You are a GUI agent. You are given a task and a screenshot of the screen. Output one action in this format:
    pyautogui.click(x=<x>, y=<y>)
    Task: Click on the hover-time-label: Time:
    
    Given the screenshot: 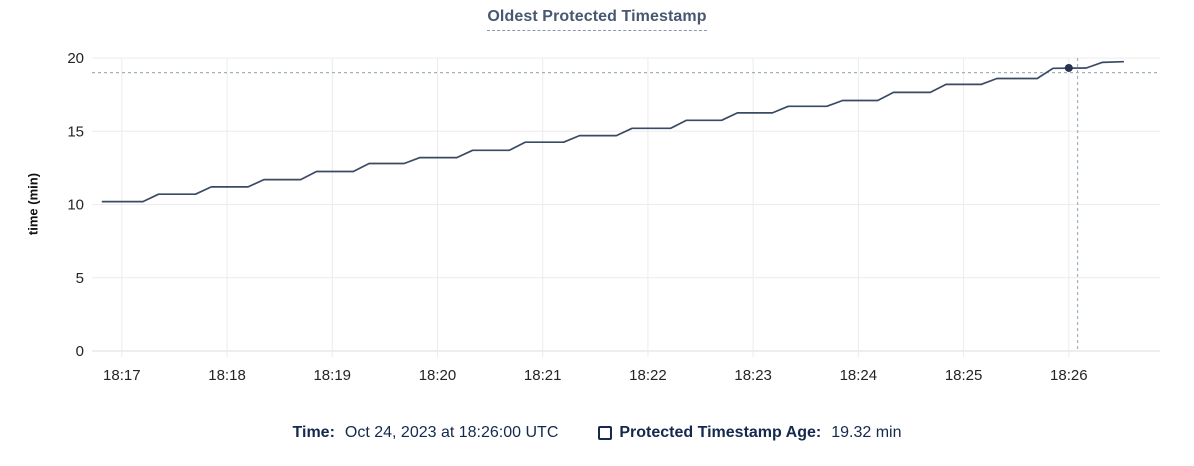 What is the action you would take?
    pyautogui.click(x=313, y=432)
    